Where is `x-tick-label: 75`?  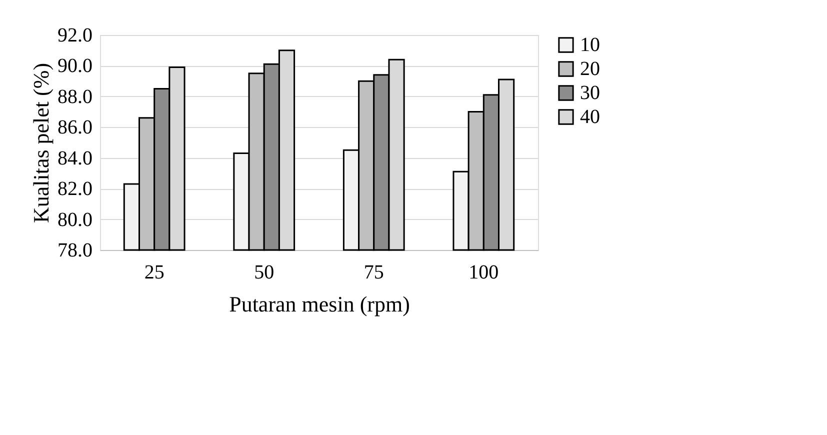 x-tick-label: 75 is located at coordinates (374, 273).